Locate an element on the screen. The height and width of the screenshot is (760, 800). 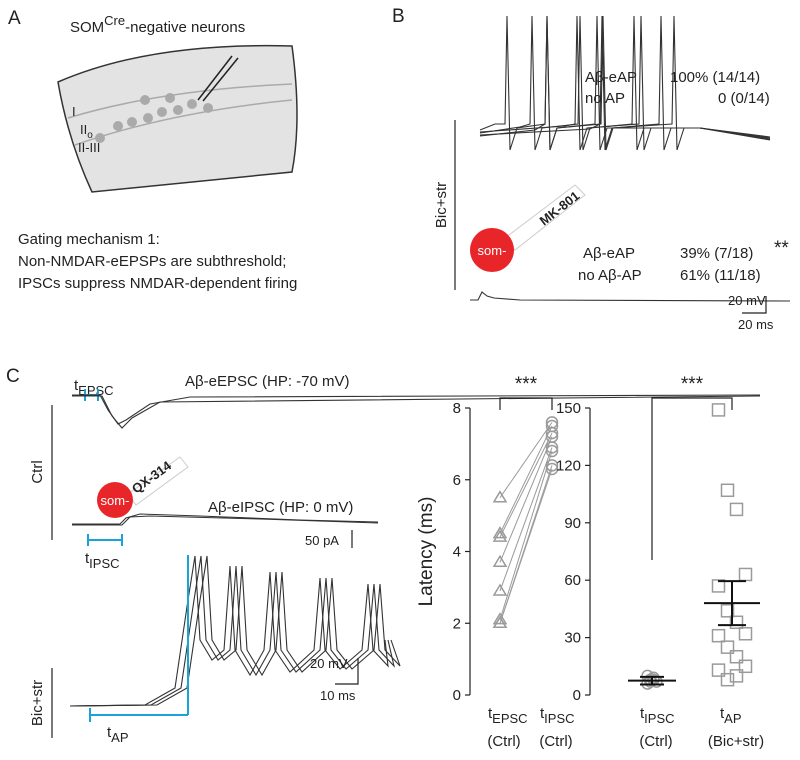
title-part: SOM is located at coordinates (87, 27).